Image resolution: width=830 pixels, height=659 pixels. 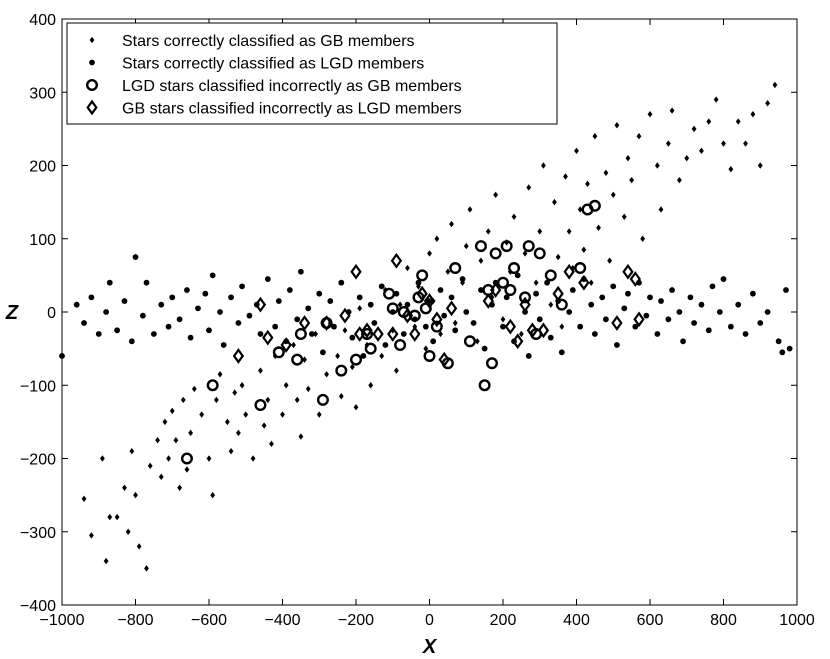 What do you see at coordinates (62, 620) in the screenshot?
I see `x-tick-label: −1000` at bounding box center [62, 620].